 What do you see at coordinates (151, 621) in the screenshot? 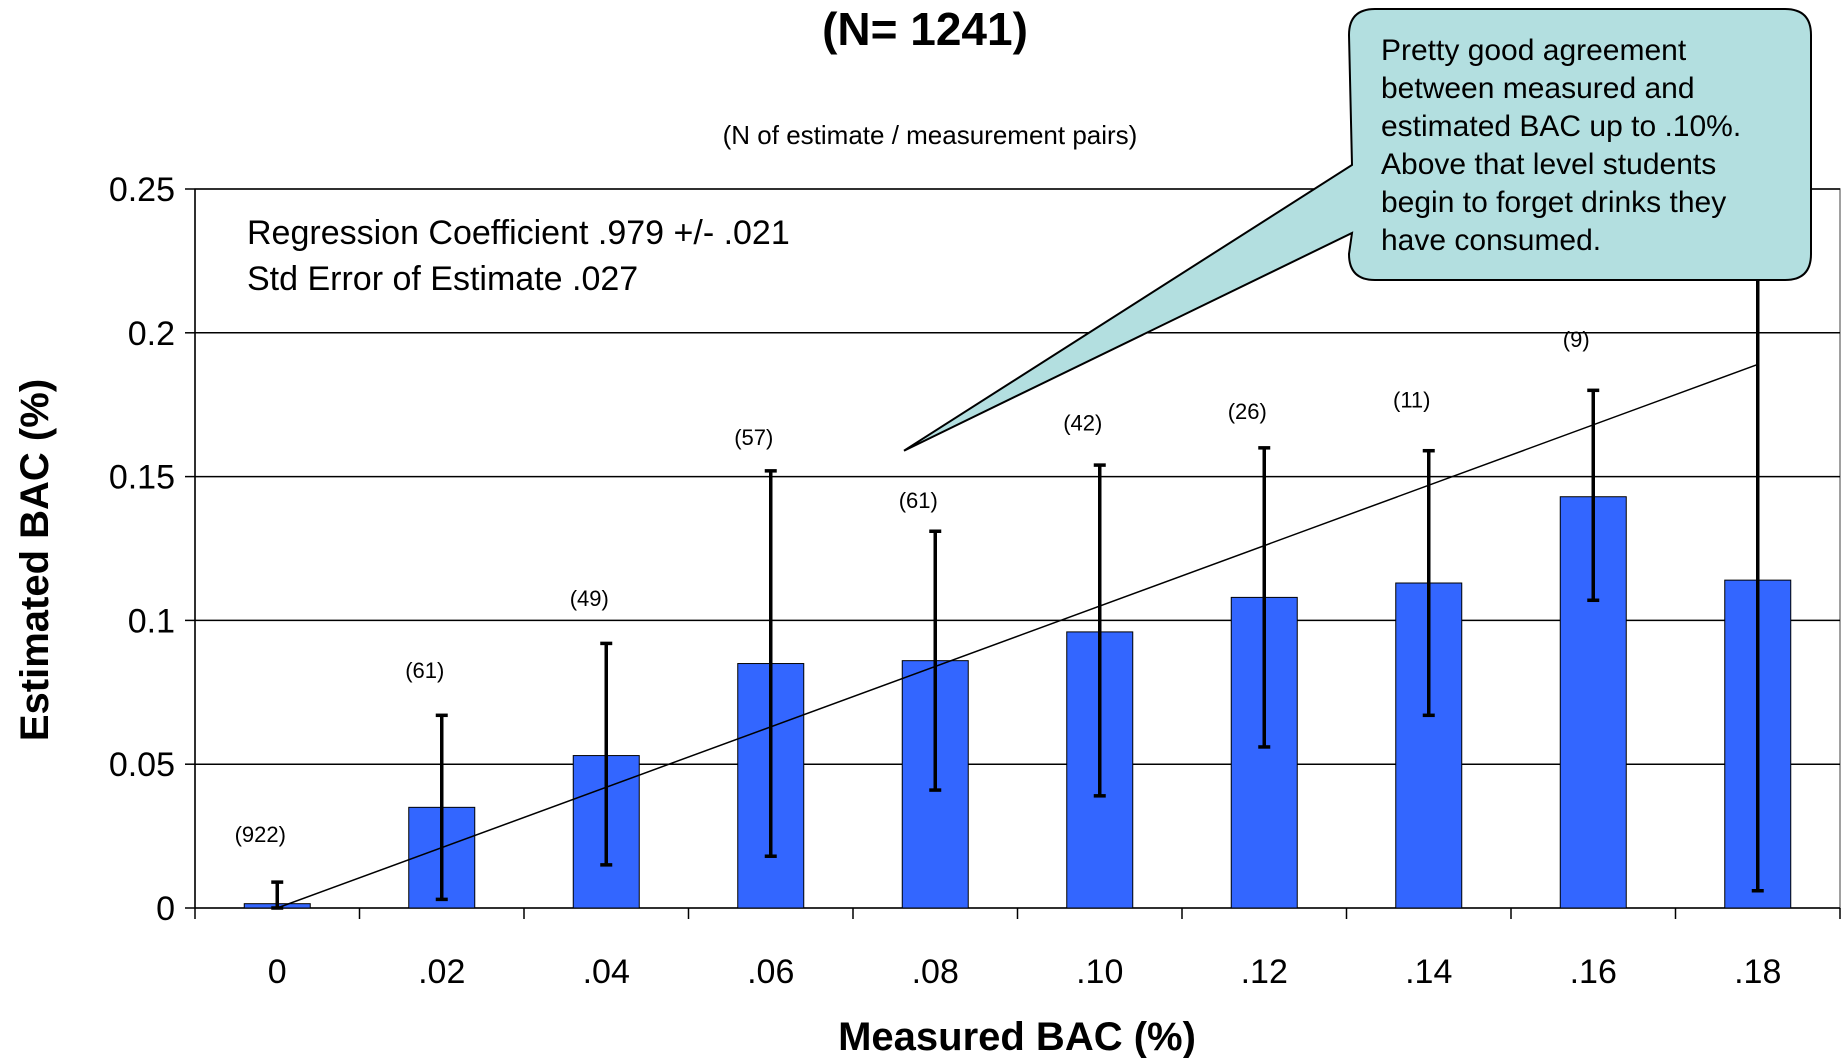
I see `y-tick-label: 0.1` at bounding box center [151, 621].